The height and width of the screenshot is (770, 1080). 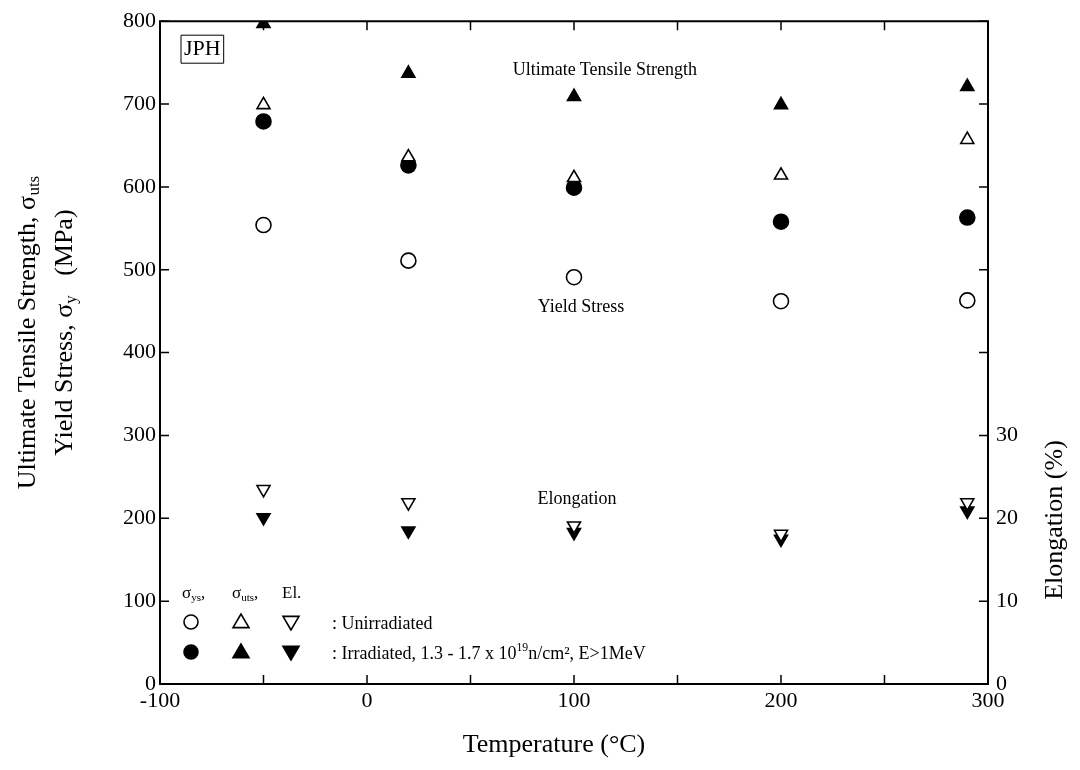 I want to click on y2-tick-label: 30, so click(x=1007, y=434).